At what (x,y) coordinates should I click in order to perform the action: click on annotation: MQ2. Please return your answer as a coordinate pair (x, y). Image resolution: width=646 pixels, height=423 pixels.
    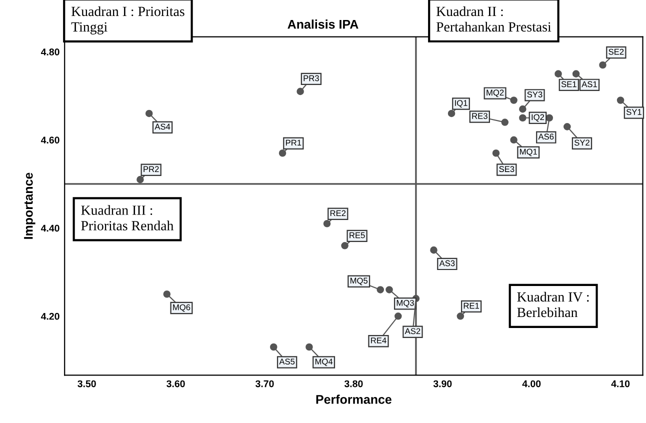
    Looking at the image, I should click on (495, 94).